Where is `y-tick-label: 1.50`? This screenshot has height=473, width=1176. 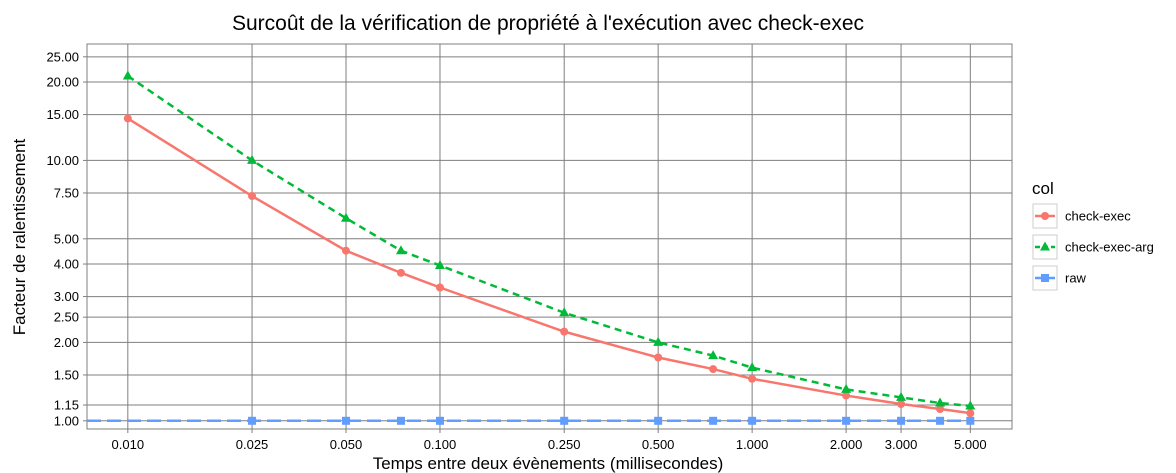
y-tick-label: 1.50 is located at coordinates (66, 374).